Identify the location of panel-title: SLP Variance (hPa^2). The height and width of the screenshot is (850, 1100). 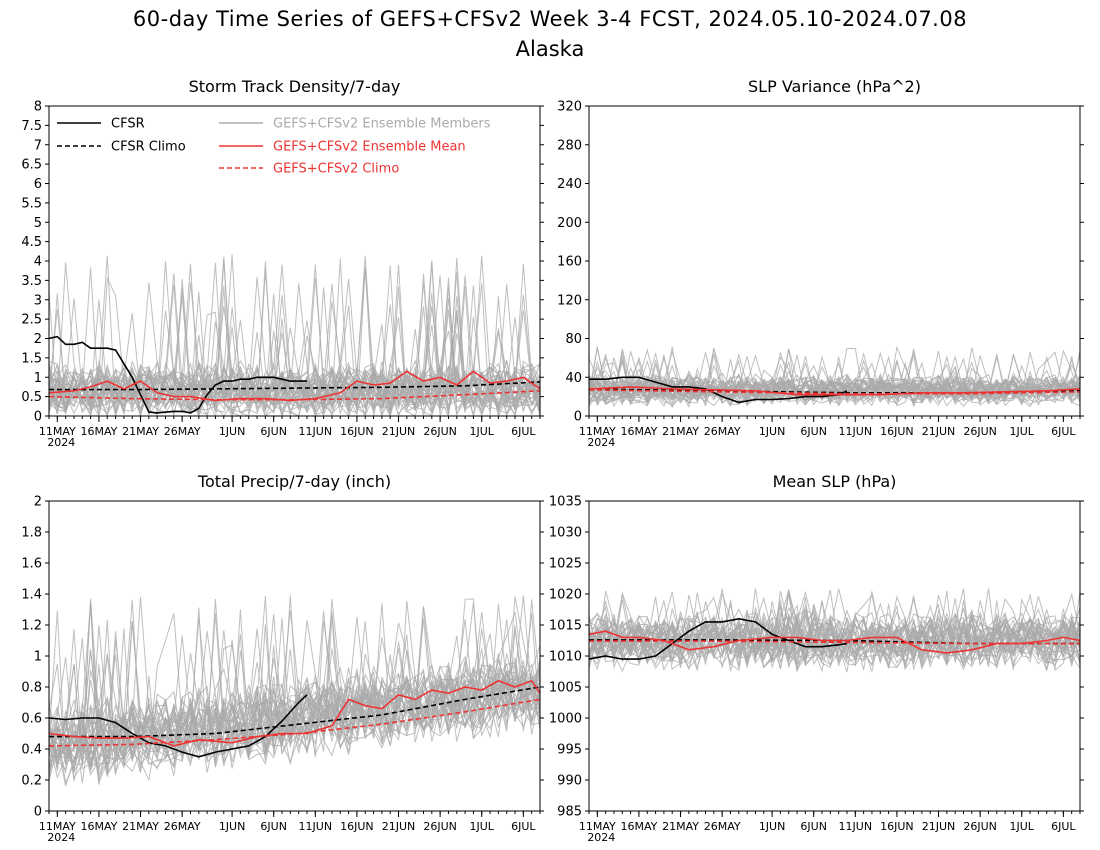
(834, 86).